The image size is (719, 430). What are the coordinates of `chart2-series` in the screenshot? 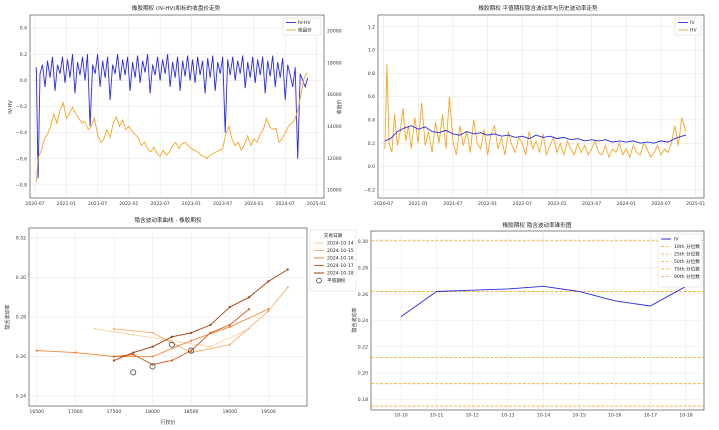 It's located at (535, 111).